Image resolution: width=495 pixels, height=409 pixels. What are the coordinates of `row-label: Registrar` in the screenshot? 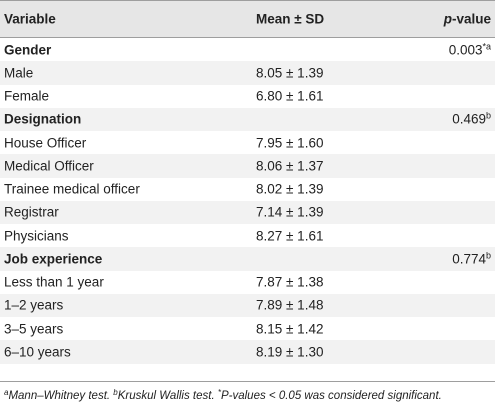 It's located at (31, 212).